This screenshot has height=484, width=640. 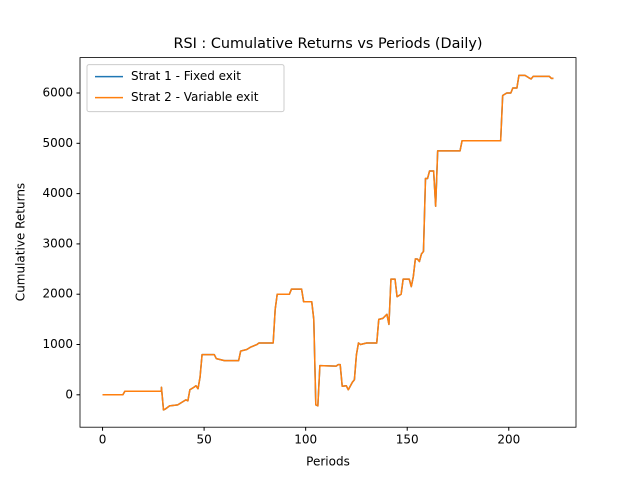 What do you see at coordinates (203, 440) in the screenshot?
I see `x-tick-label: 50` at bounding box center [203, 440].